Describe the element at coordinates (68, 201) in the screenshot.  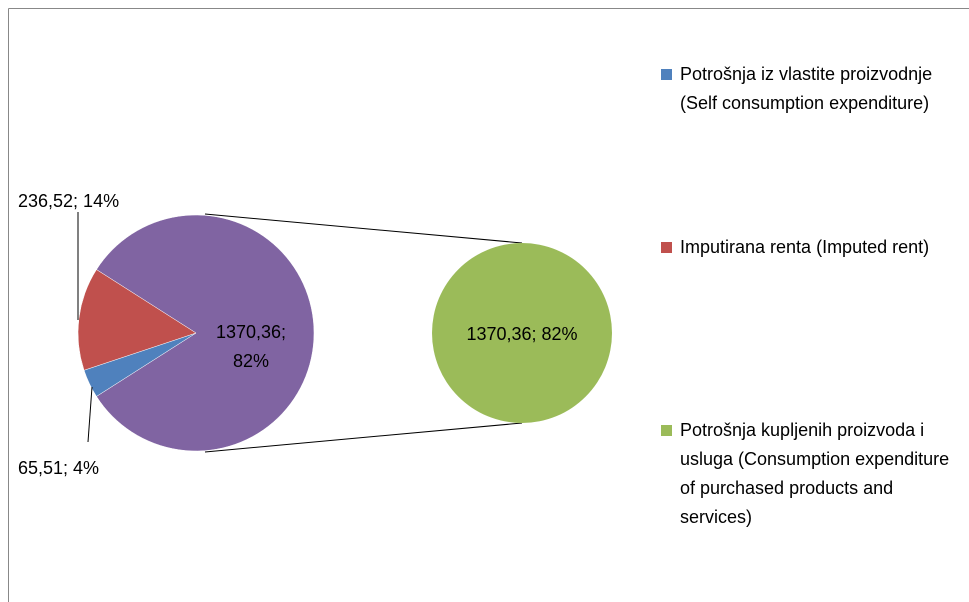
I see `data-label: 236,52; 14%` at that location.